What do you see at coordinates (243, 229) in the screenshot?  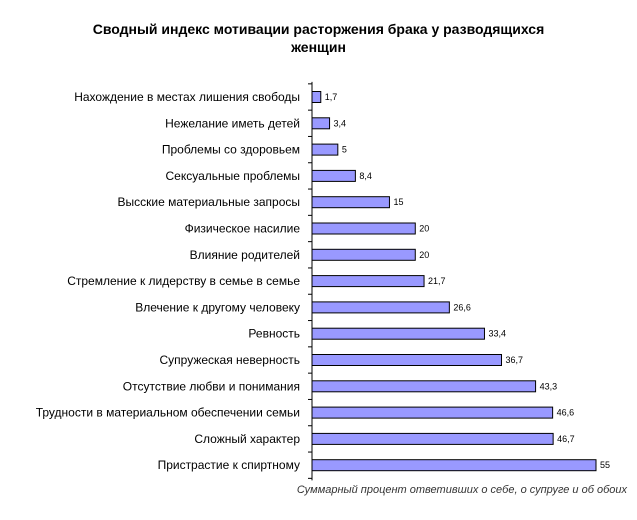 I see `category-label: Физическое насилие` at bounding box center [243, 229].